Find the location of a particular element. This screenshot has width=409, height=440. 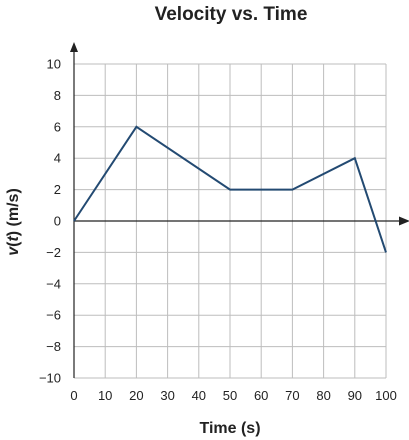

y-axis-label: v(t) (m/s) is located at coordinates (13, 222).